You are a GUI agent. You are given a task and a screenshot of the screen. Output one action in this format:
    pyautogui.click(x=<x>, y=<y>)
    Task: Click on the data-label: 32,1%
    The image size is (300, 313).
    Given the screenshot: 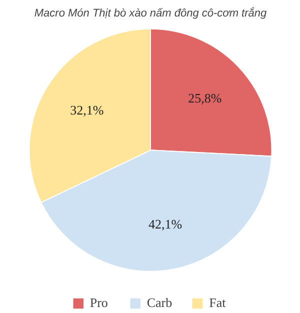 What is the action you would take?
    pyautogui.click(x=87, y=110)
    